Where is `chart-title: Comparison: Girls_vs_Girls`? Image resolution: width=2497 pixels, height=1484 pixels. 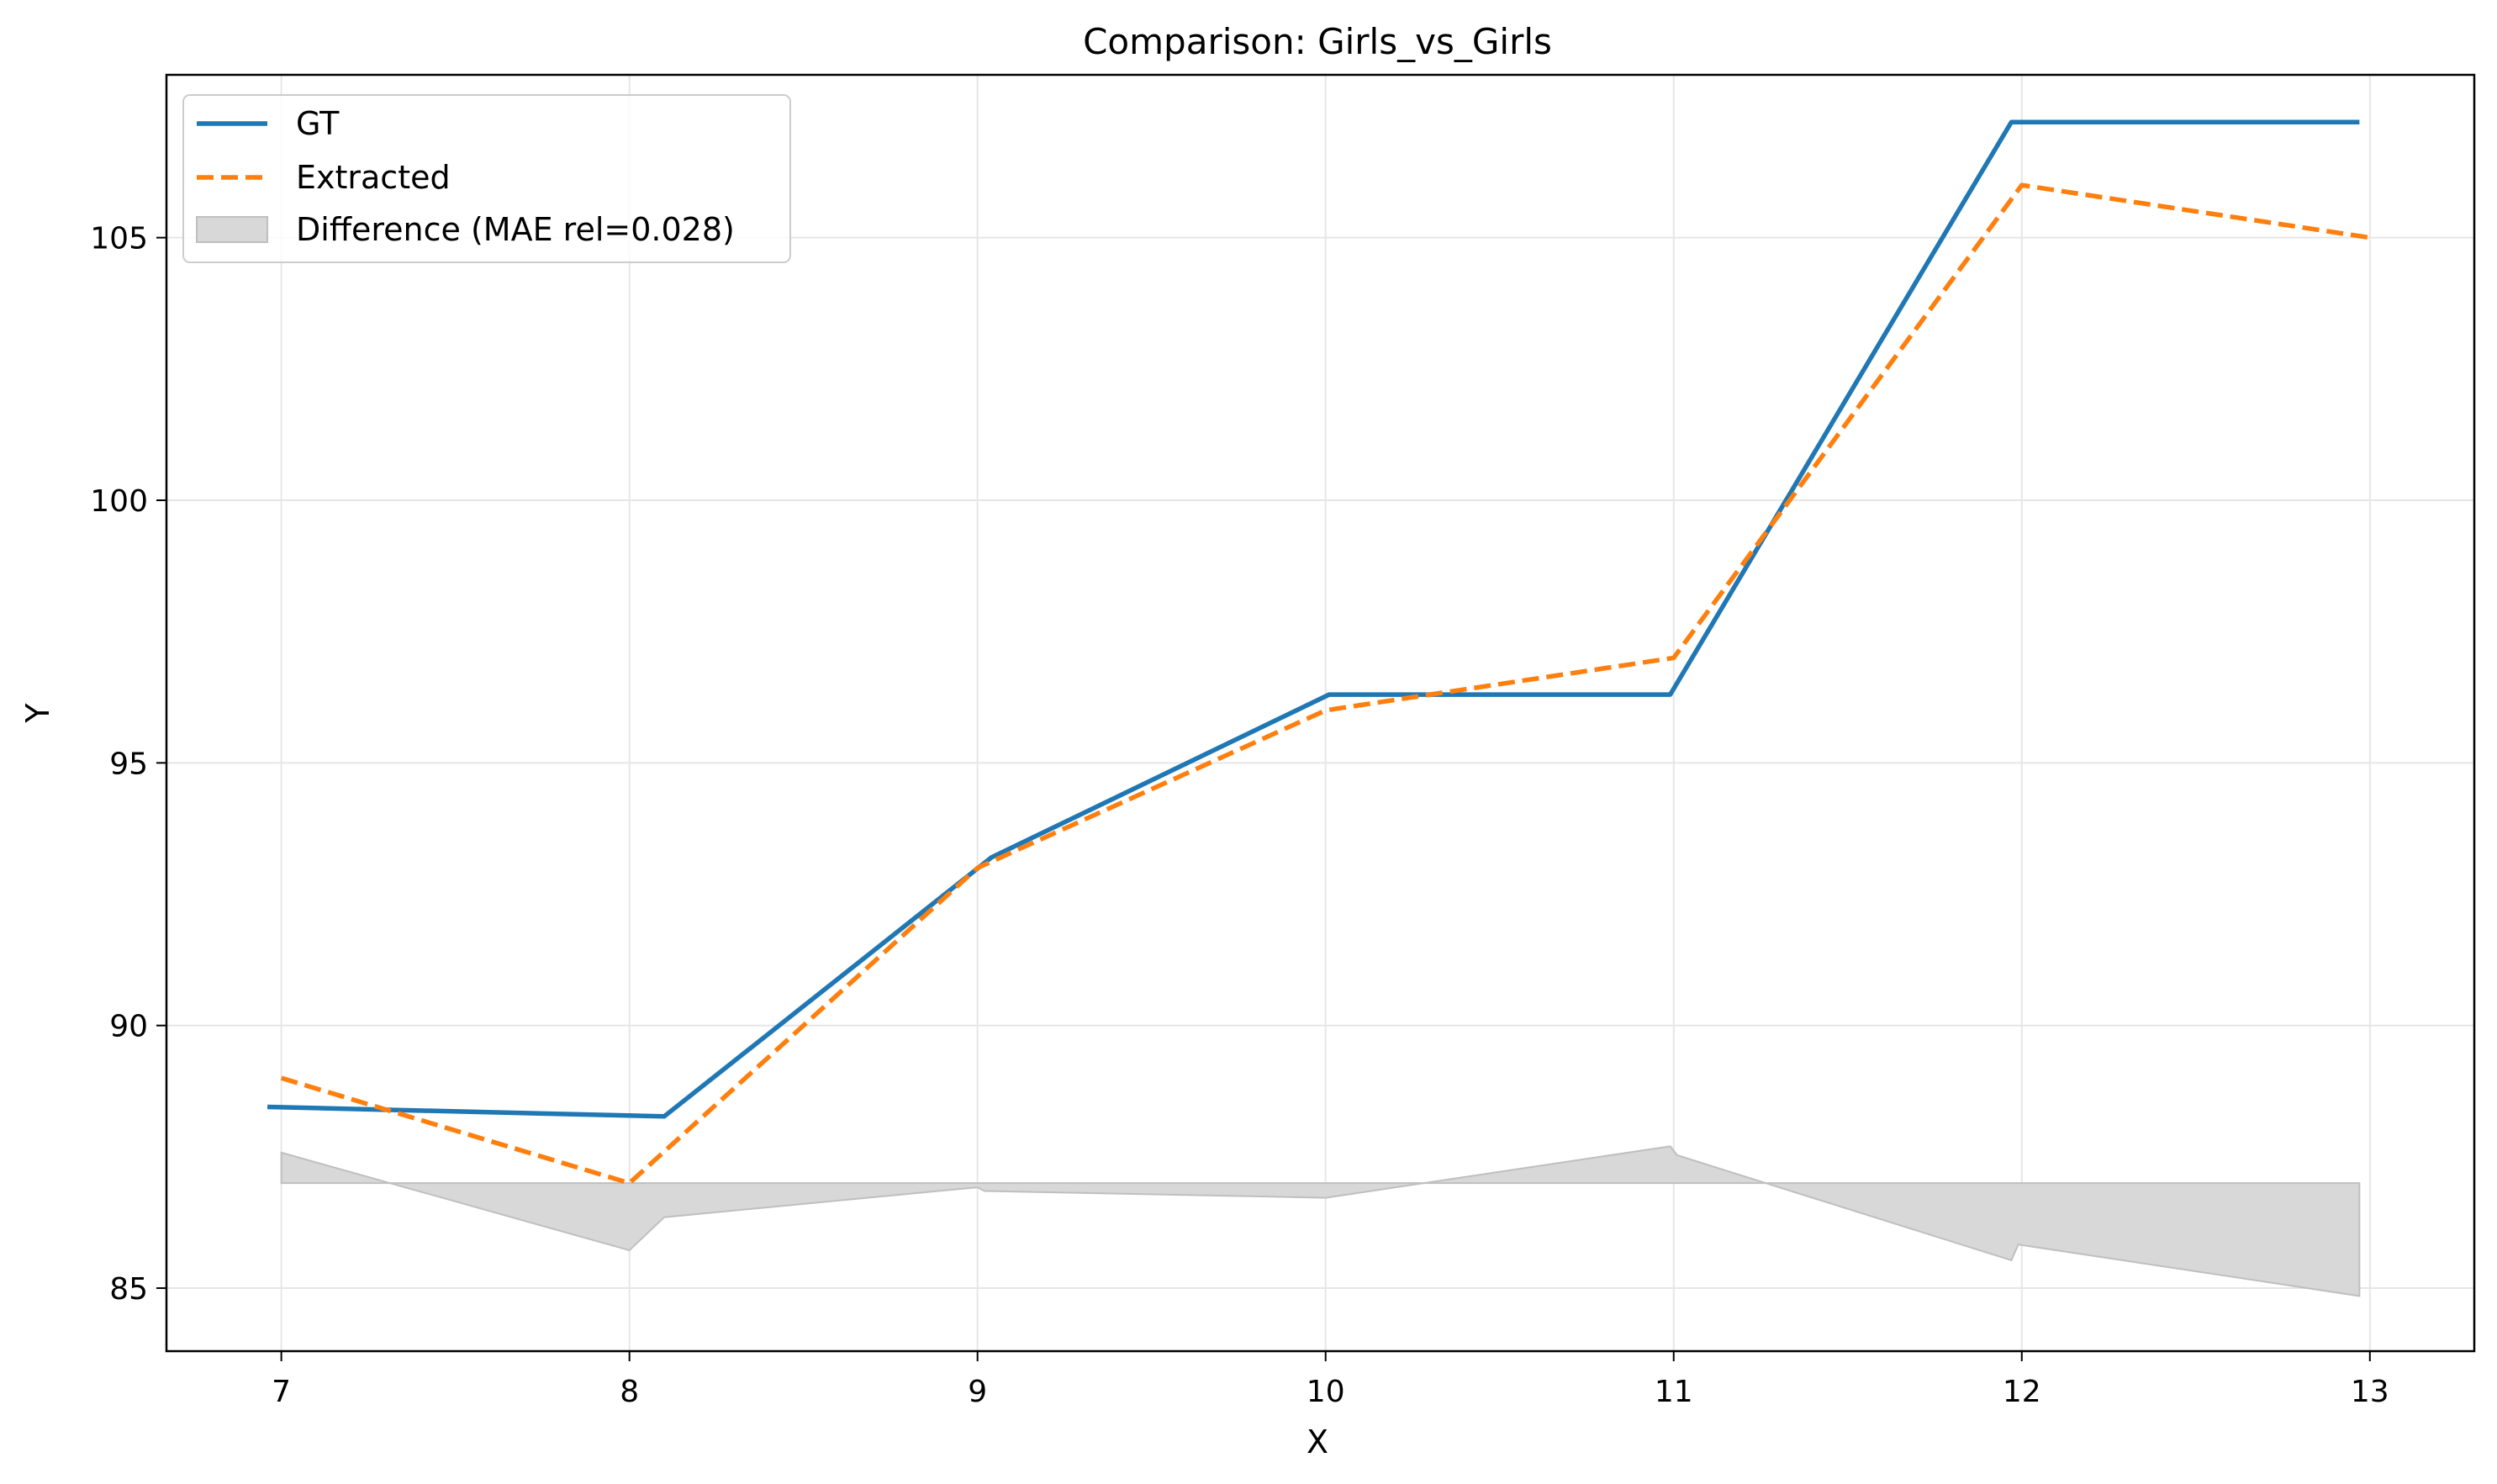
chart-title: Comparison: Girls_vs_Girls is located at coordinates (1317, 41).